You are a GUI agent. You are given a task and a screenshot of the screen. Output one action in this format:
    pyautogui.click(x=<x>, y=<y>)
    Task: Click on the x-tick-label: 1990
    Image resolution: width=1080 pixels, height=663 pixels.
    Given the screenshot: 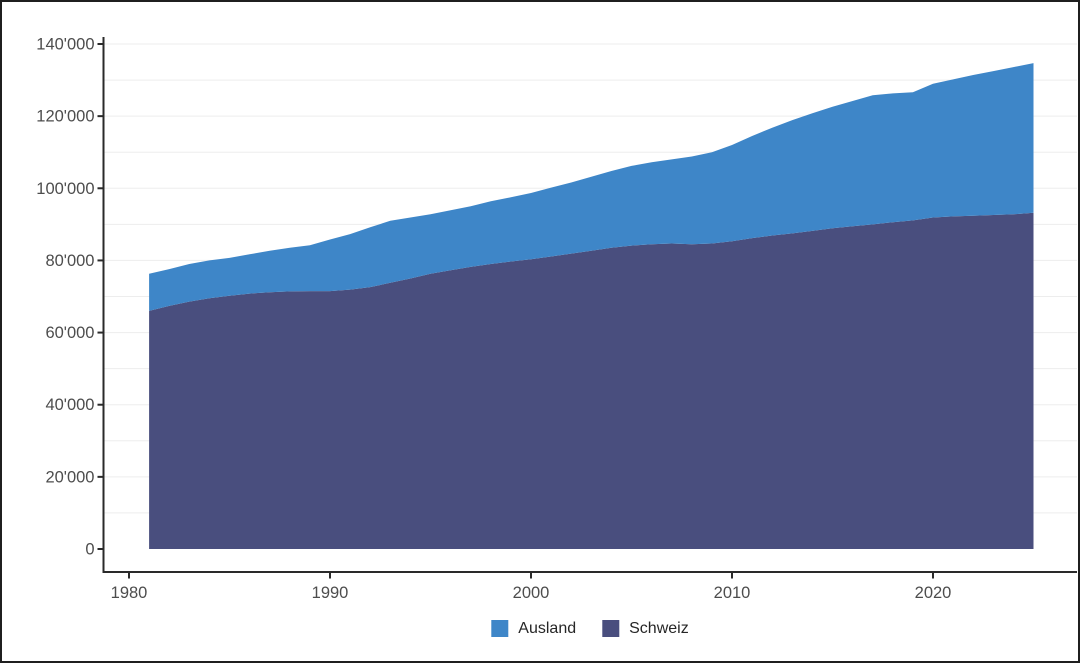 What is the action you would take?
    pyautogui.click(x=330, y=593)
    